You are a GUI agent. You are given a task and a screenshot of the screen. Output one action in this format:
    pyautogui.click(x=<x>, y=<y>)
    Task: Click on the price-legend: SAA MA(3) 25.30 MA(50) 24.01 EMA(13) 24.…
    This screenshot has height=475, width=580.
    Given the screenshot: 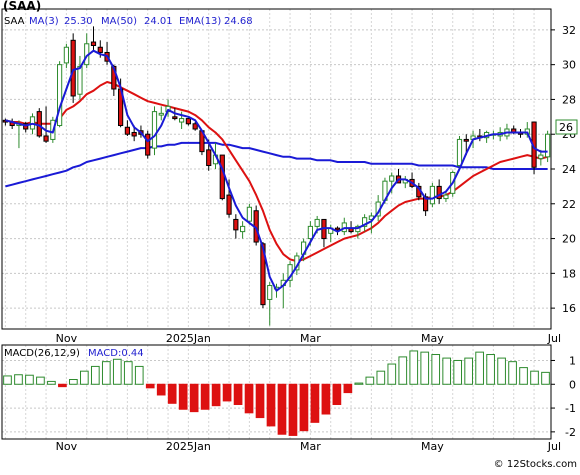 What is the action you would take?
    pyautogui.click(x=128, y=21)
    